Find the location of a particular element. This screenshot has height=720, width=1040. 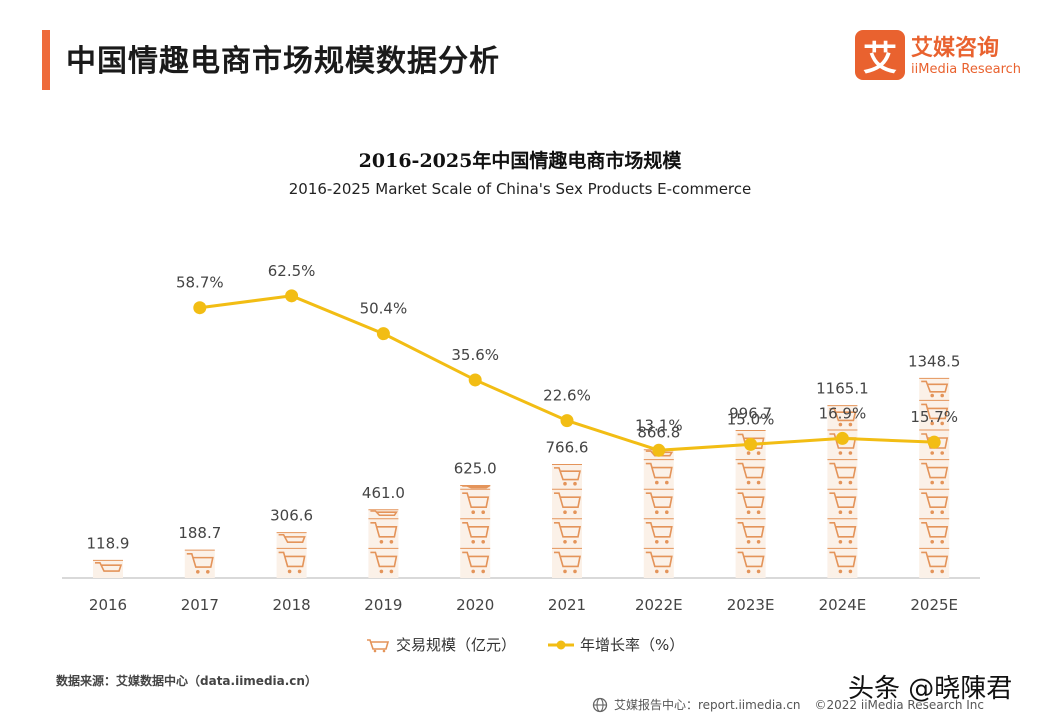

chart-title: 2016-2025年中国情趣电商市场规模 is located at coordinates (520, 161).